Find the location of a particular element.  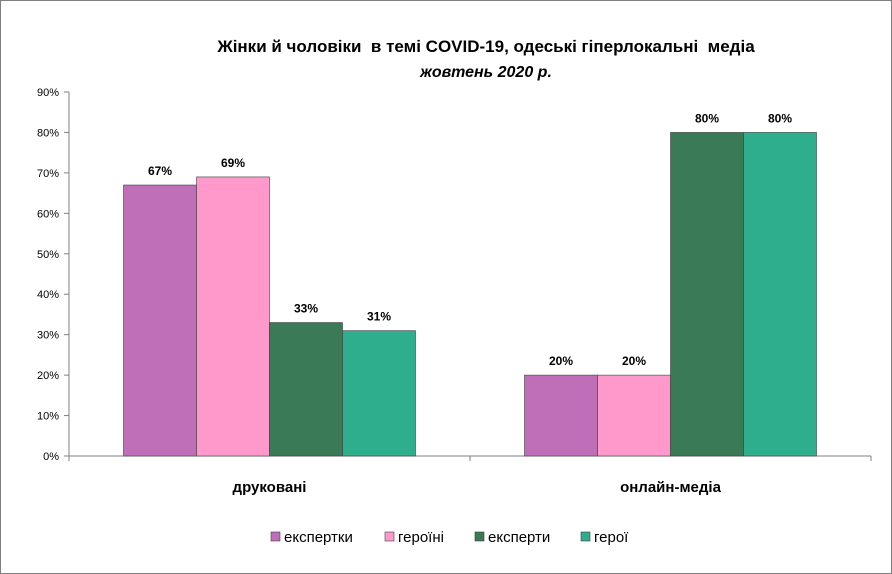

y-tick-label: 30% is located at coordinates (48, 336).